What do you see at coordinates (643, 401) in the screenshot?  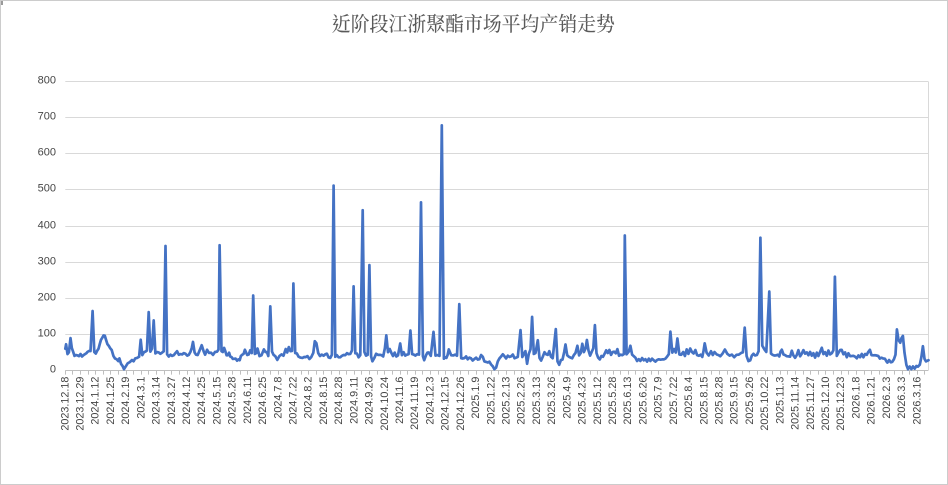 I see `svg-text: 2025.6.26` at bounding box center [643, 401].